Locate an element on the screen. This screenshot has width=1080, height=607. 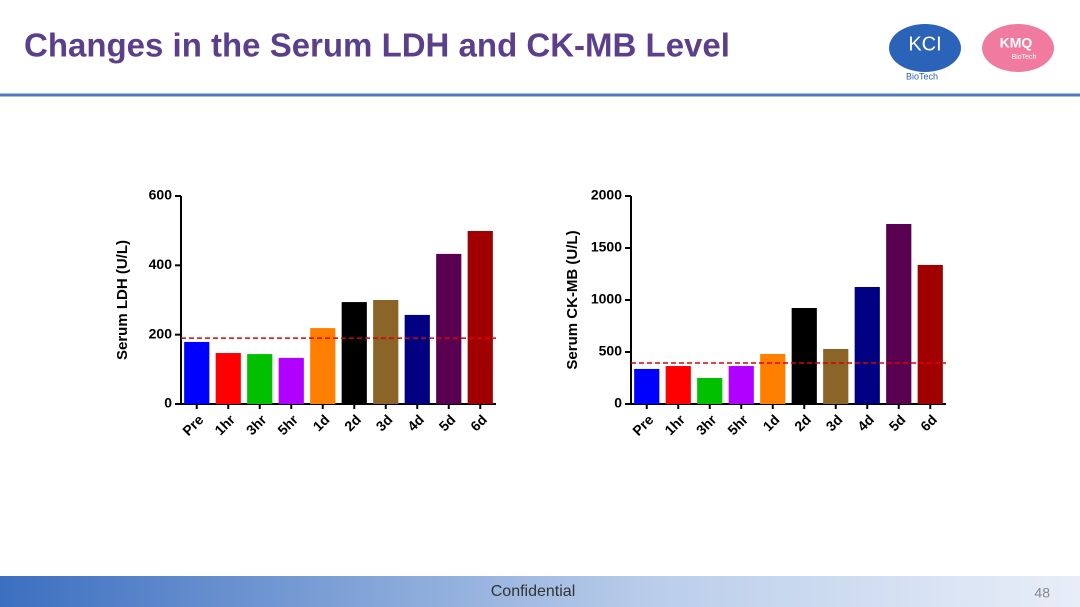
y-axis-label: Serum LDH (U/L) is located at coordinates (122, 300).